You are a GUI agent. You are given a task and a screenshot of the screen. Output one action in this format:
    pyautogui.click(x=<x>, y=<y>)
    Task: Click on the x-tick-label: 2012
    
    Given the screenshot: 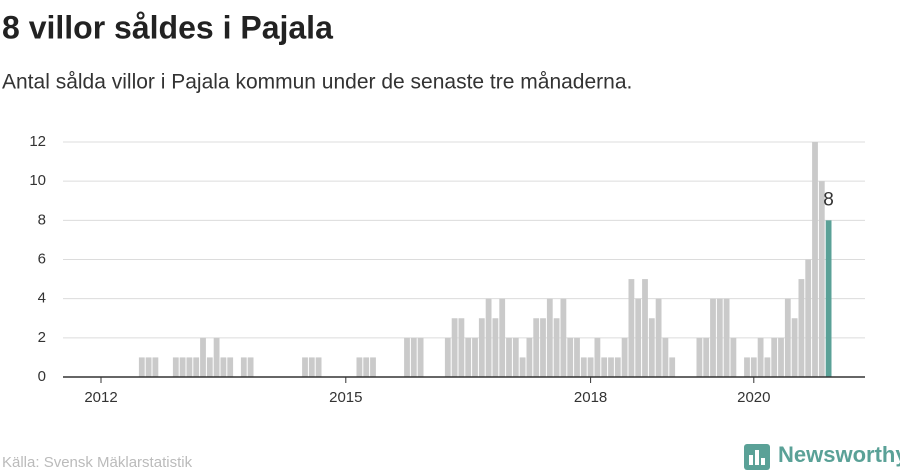 What is the action you would take?
    pyautogui.click(x=100, y=397)
    